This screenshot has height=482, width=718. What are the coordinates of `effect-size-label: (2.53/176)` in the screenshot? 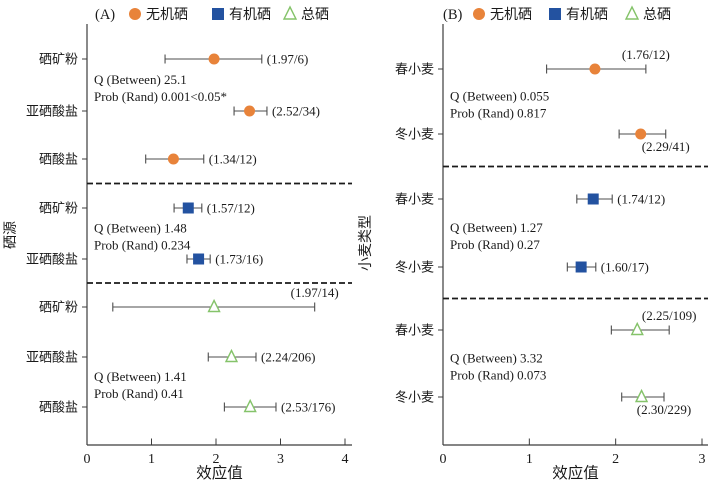 It's located at (308, 407).